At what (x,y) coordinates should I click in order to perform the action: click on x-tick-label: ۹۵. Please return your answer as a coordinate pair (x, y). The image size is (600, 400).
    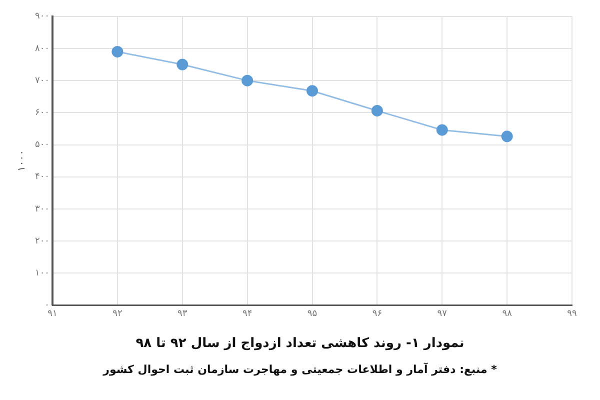
    Looking at the image, I should click on (312, 313).